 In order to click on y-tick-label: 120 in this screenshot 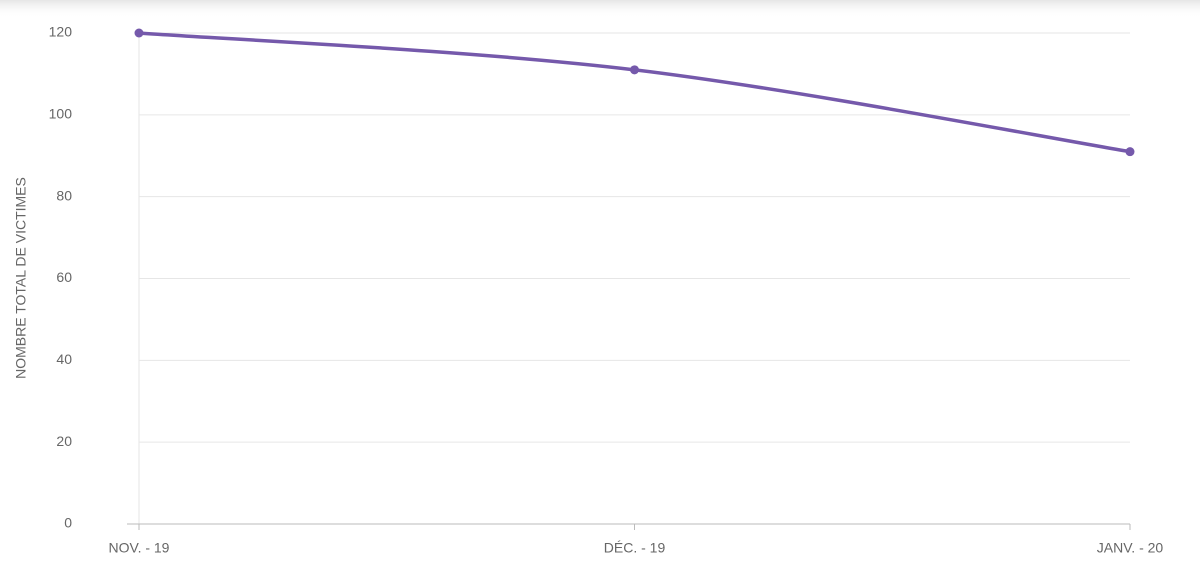, I will do `click(61, 32)`.